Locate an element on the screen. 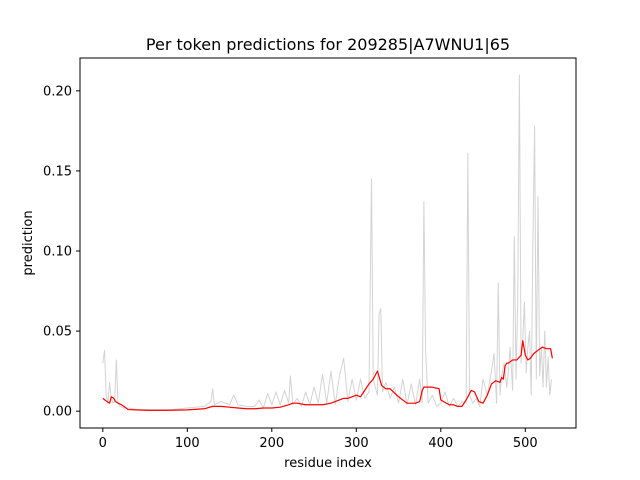  y-tick-label: 0.10 is located at coordinates (57, 252).